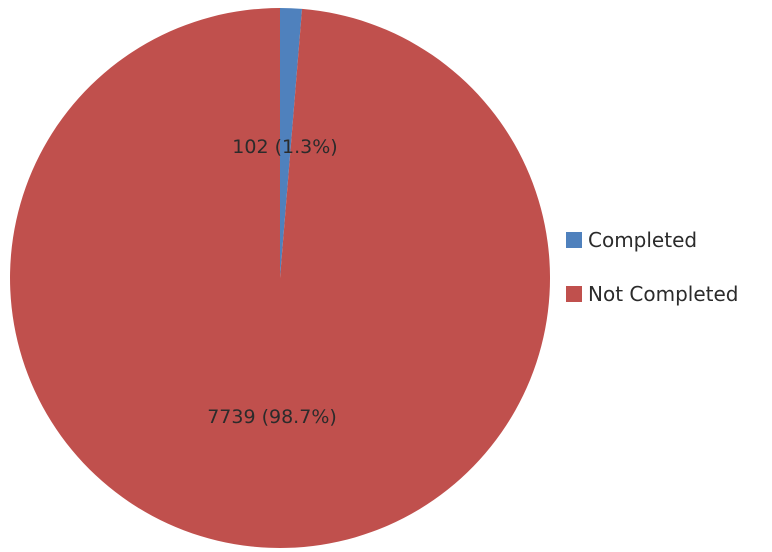  I want to click on legend-swatch-not-completed, so click(574, 294).